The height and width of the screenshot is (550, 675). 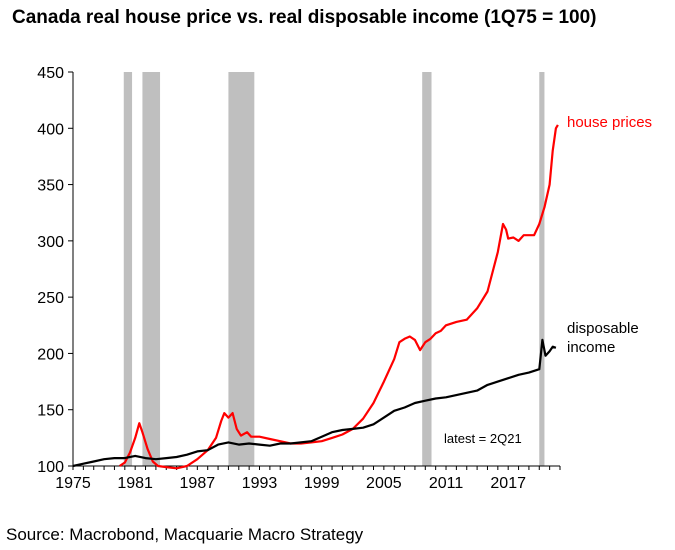 I want to click on legend-disposable-income-line2: income, so click(x=591, y=347).